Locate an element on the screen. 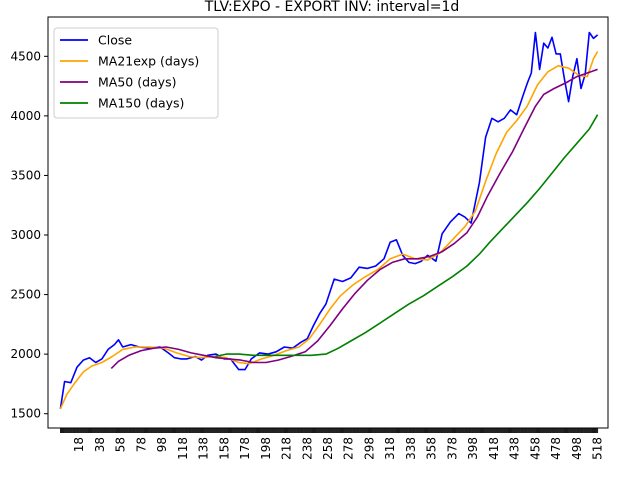 The height and width of the screenshot is (480, 640). x-tick-label: 278 is located at coordinates (349, 448).